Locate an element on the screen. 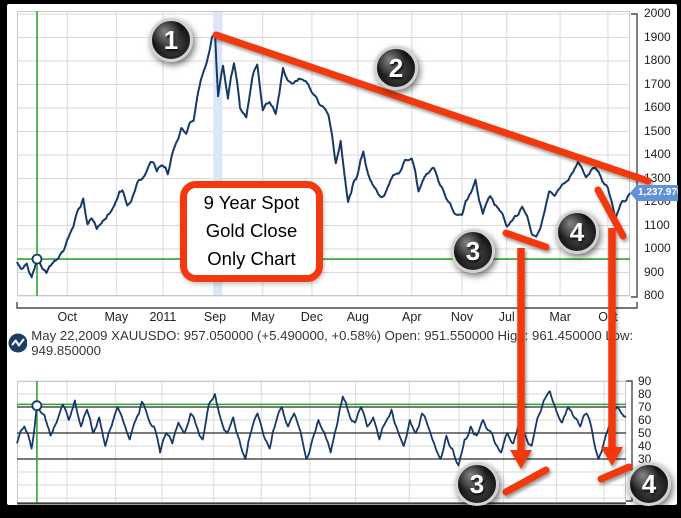 Image resolution: width=681 pixels, height=518 pixels. y-axis-label: 1500 is located at coordinates (657, 130).